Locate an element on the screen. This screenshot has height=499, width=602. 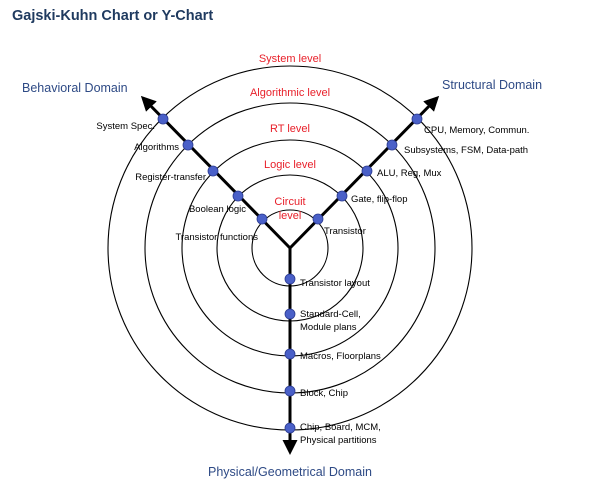
behavioral-item-boolean-logic: Boolean logic is located at coordinates (217, 209).